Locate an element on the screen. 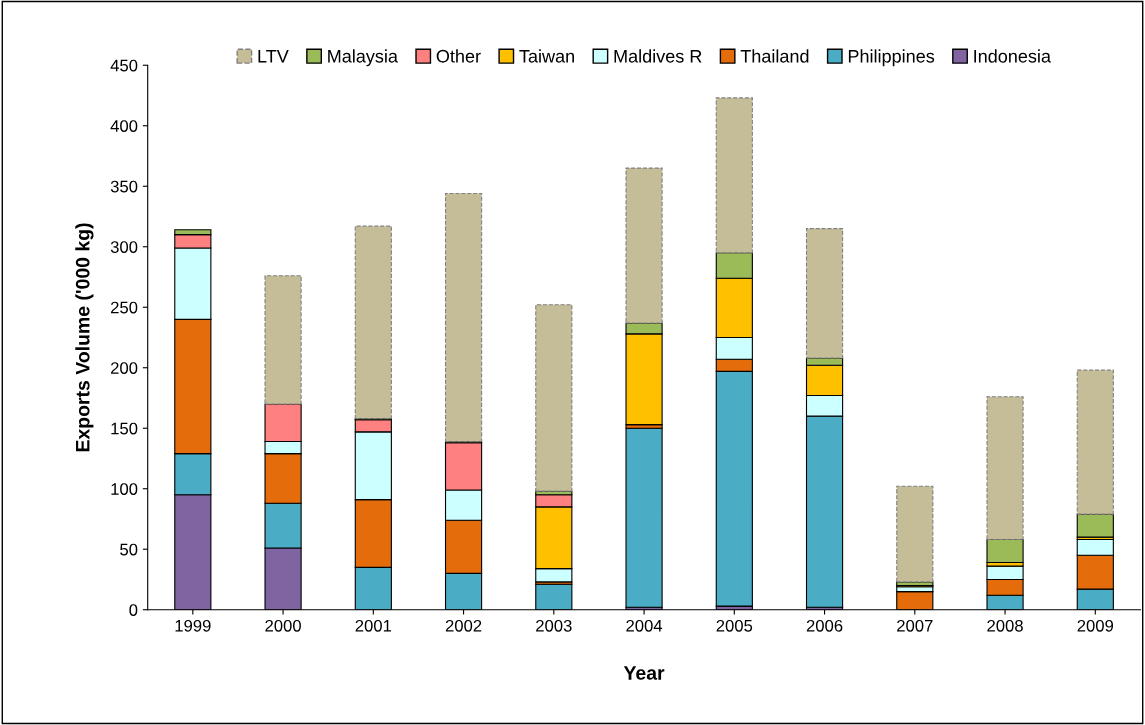 The image size is (1145, 725). y-tick-label: 150 is located at coordinates (124, 428).